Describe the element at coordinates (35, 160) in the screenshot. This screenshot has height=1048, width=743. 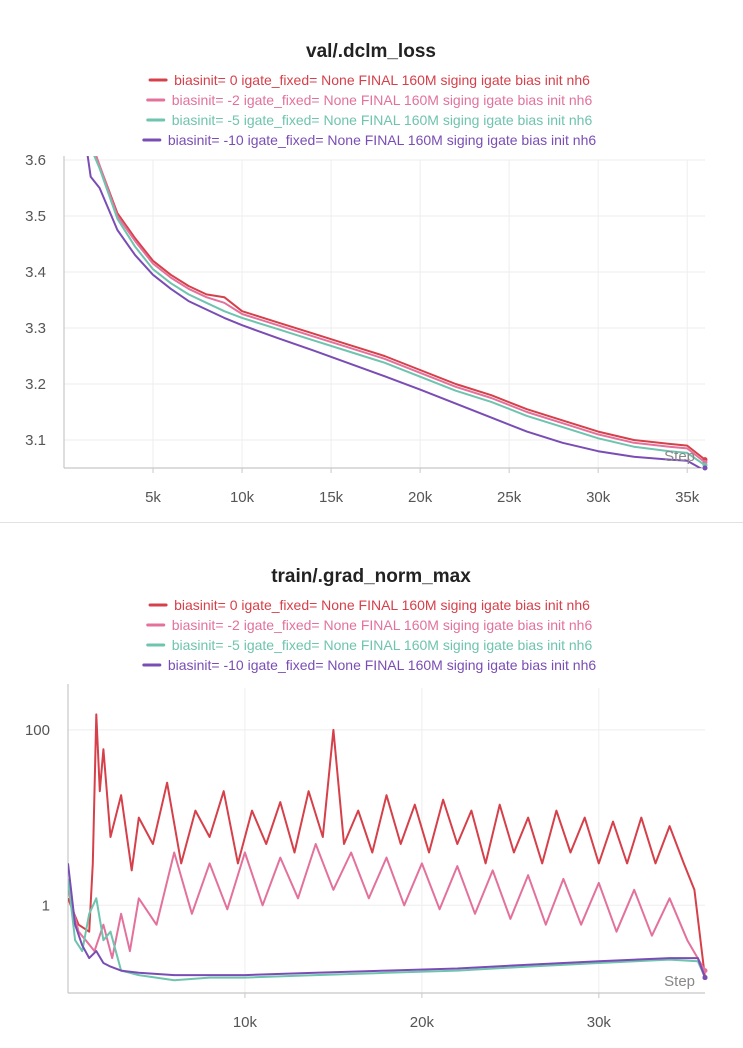
I see `y-tick-label: 3.6` at that location.